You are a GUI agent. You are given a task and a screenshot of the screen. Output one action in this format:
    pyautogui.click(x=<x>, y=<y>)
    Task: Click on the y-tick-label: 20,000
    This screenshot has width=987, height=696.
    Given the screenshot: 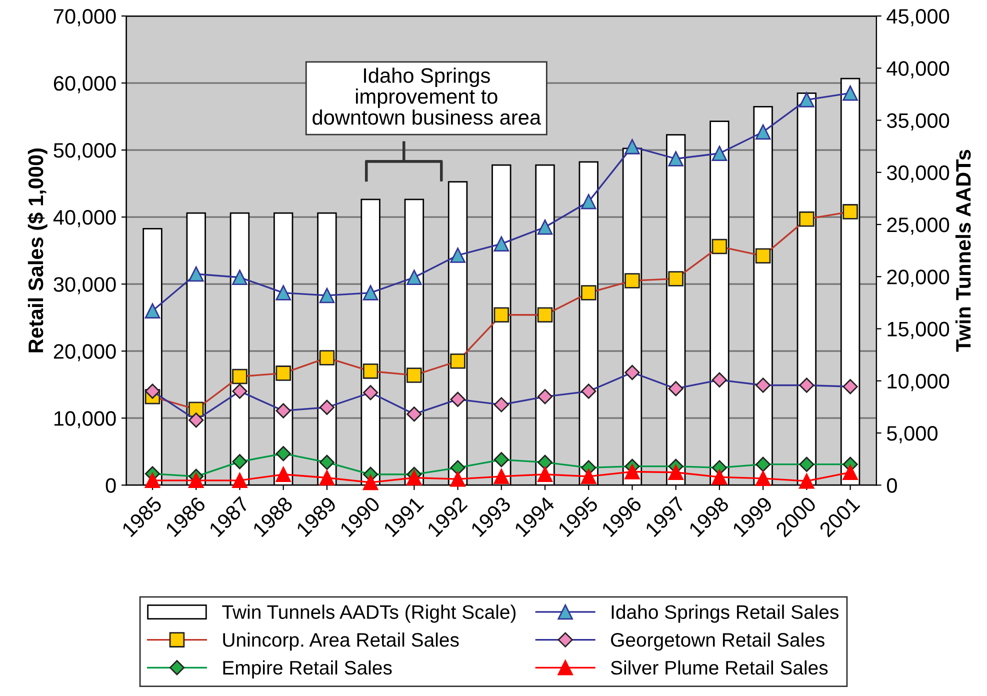 What is the action you would take?
    pyautogui.click(x=85, y=353)
    